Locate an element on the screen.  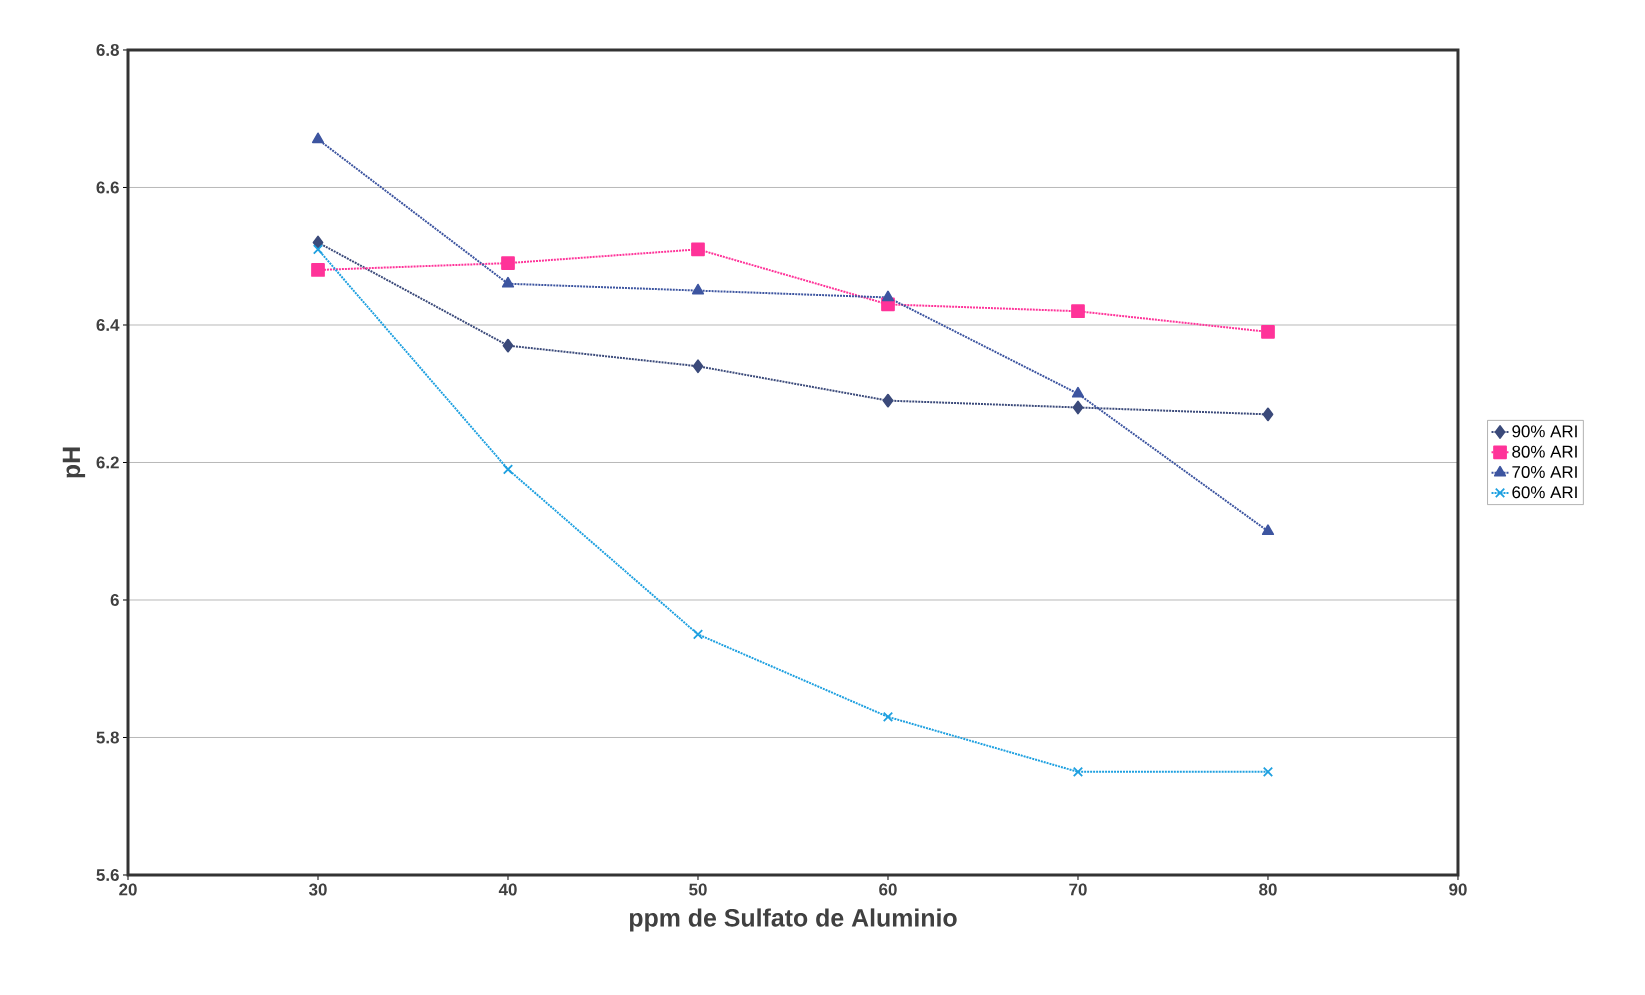
x-tick-label: 30 is located at coordinates (317, 889).